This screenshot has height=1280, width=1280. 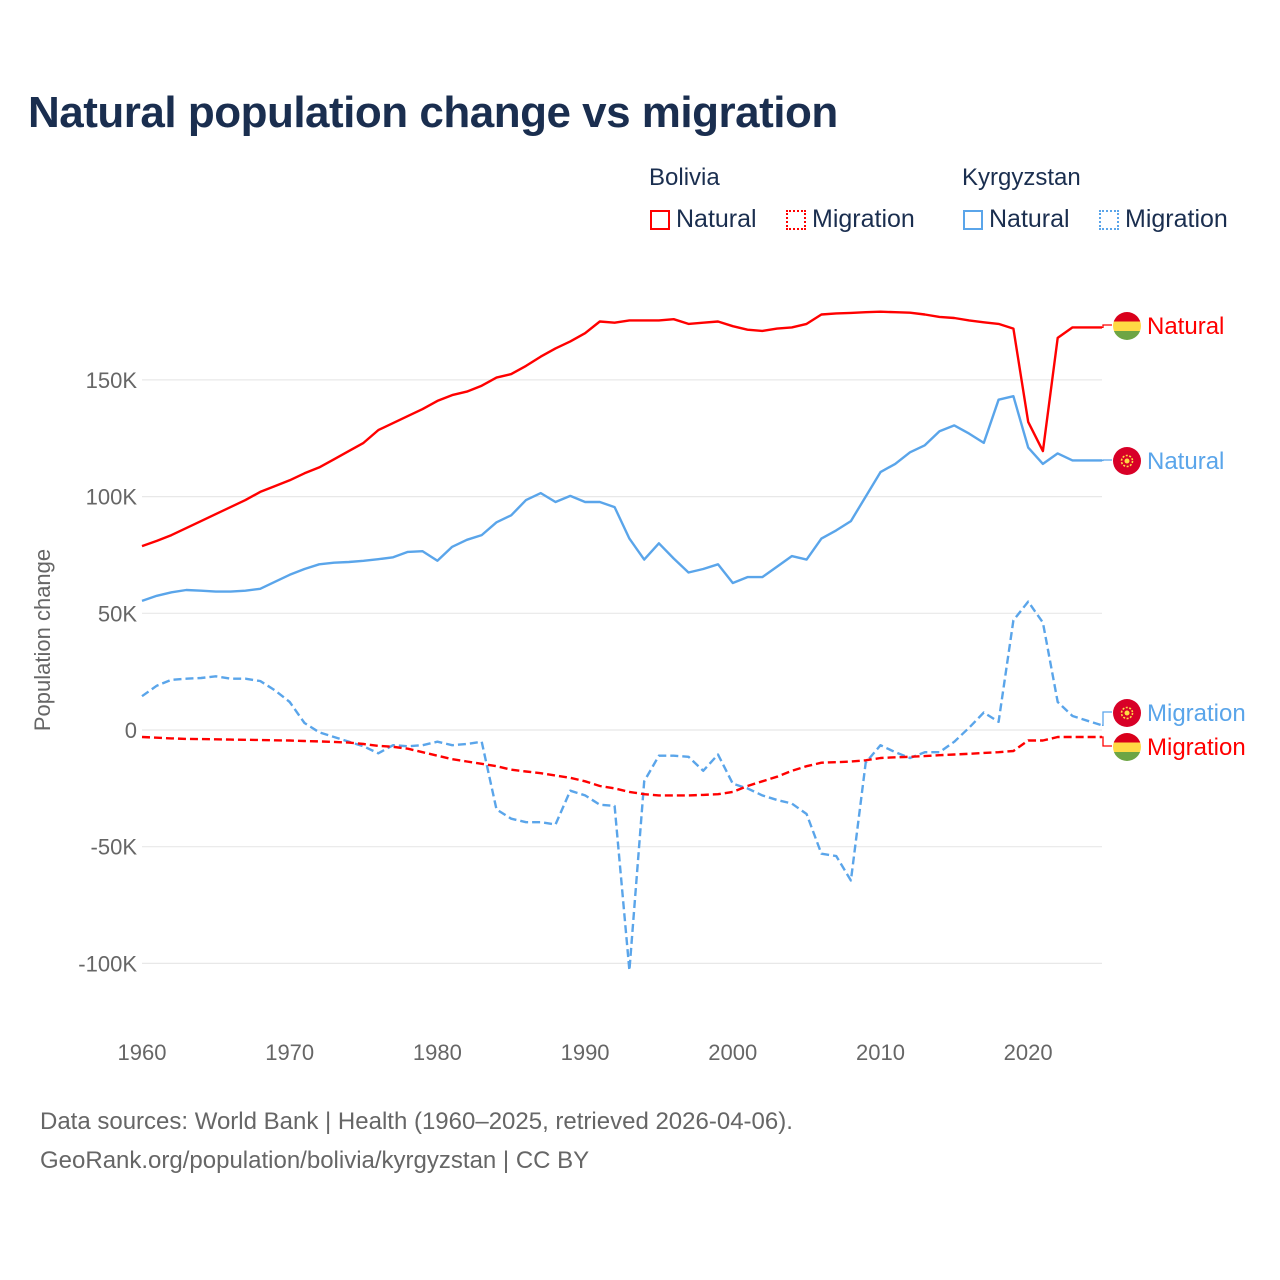 What do you see at coordinates (585, 1052) in the screenshot?
I see `x-tick-label: 1990` at bounding box center [585, 1052].